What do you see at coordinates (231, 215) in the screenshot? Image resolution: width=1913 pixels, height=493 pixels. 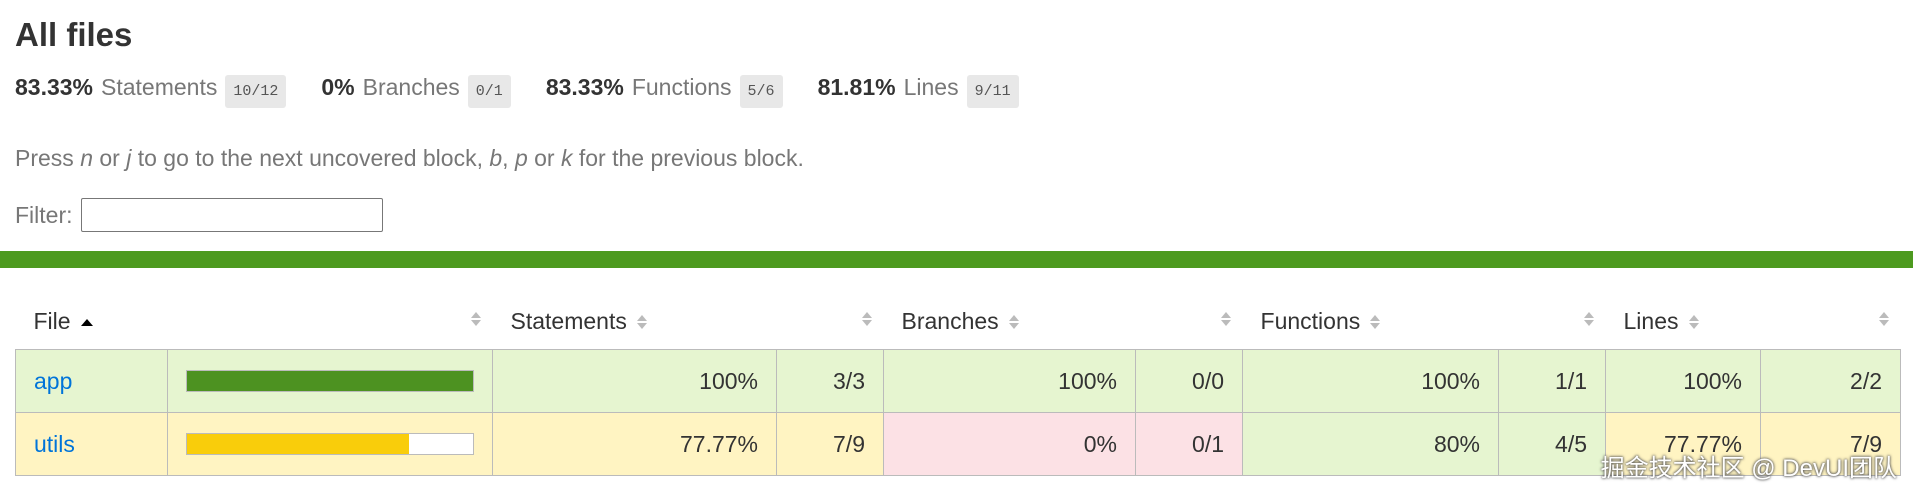 I see `filter-input` at bounding box center [231, 215].